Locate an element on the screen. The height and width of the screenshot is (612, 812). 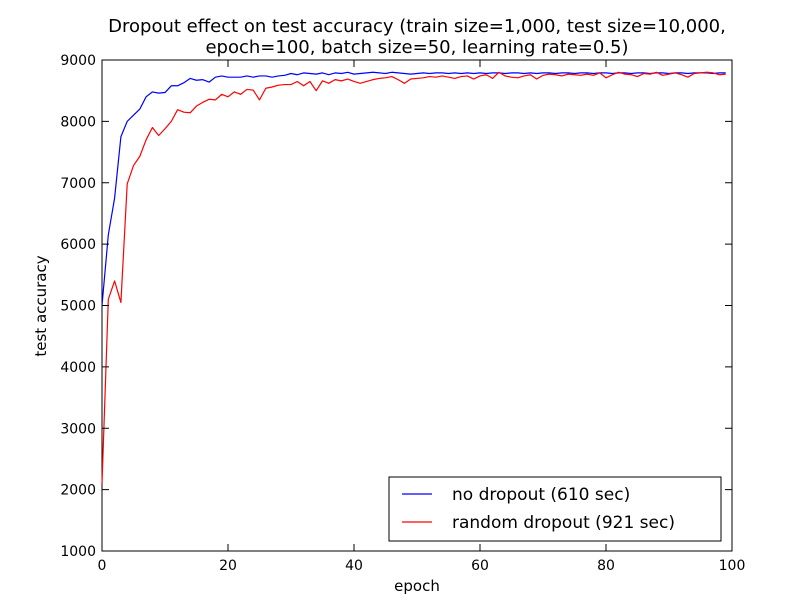
legend-label-random-dropout: random dropout (921 sec) is located at coordinates (563, 523).